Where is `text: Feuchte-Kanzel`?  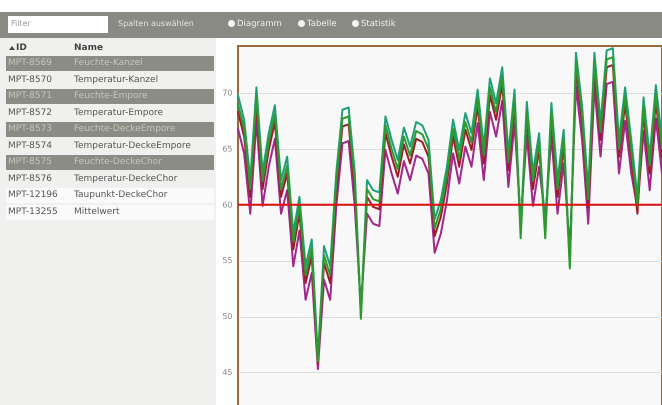
text: Feuchte-Kanzel is located at coordinates (108, 63).